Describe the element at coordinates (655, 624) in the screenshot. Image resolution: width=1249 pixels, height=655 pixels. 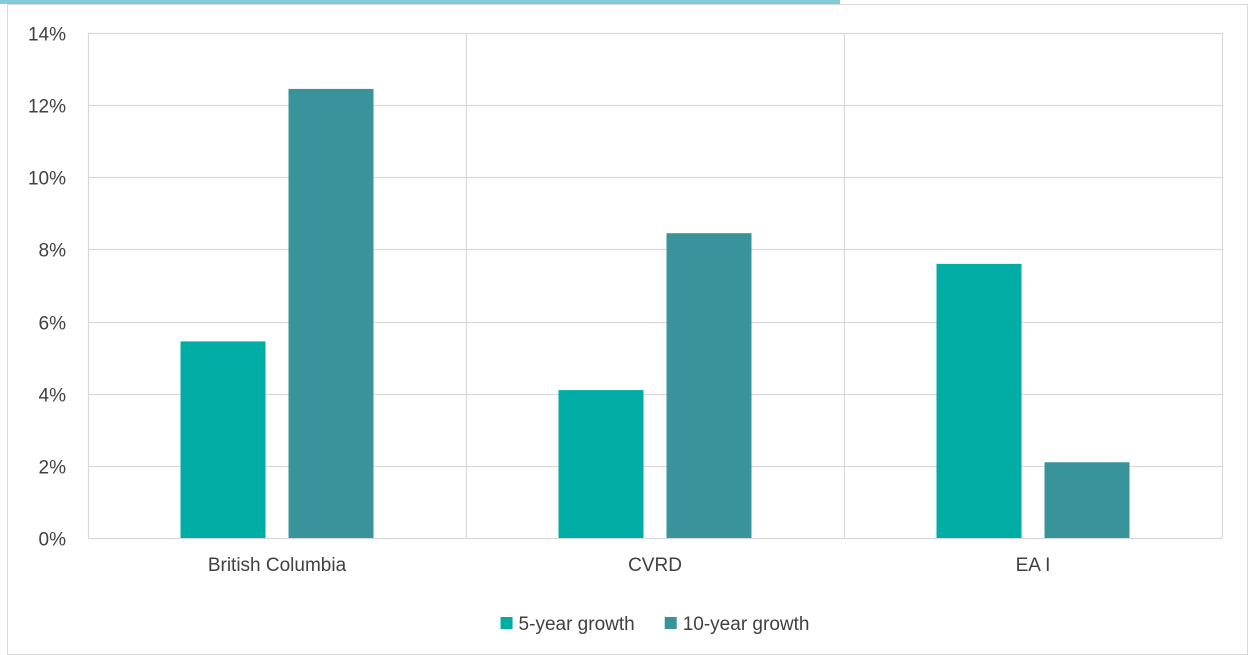
I see `legend: 5-year growth 10-year growth` at that location.